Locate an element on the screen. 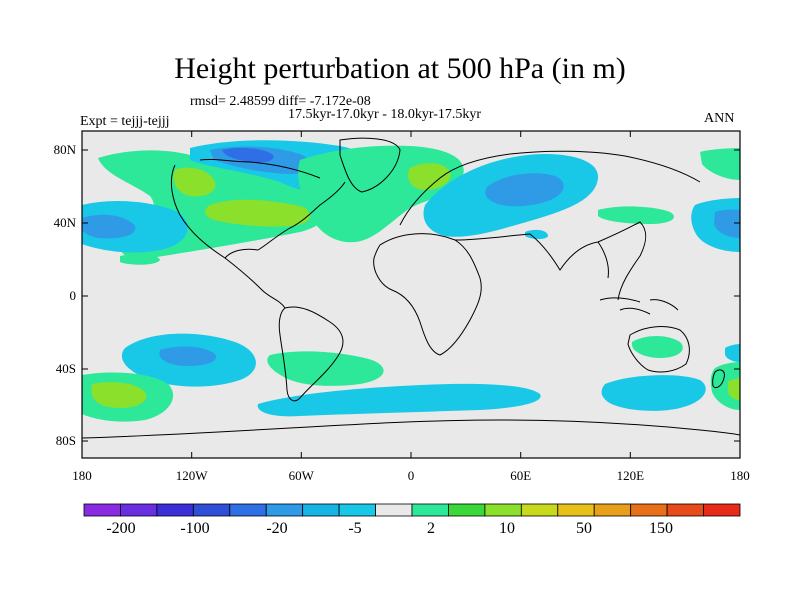 The width and height of the screenshot is (800, 600). contour-north-pacific-east-core is located at coordinates (727, 223).